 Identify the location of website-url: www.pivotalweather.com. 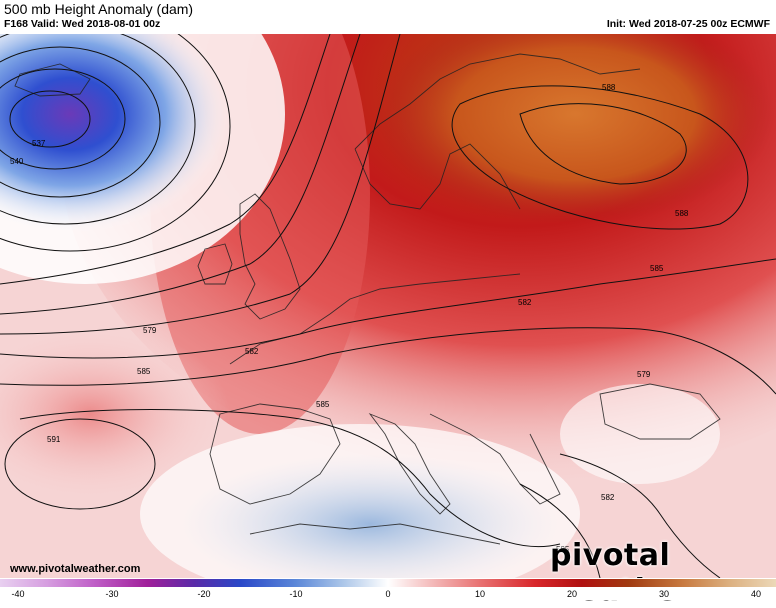
(75, 569).